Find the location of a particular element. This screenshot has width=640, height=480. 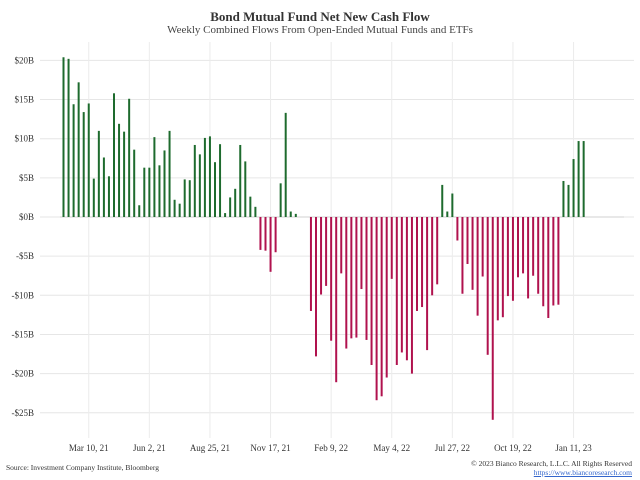

y-tick-label: $0B is located at coordinates (26, 217).